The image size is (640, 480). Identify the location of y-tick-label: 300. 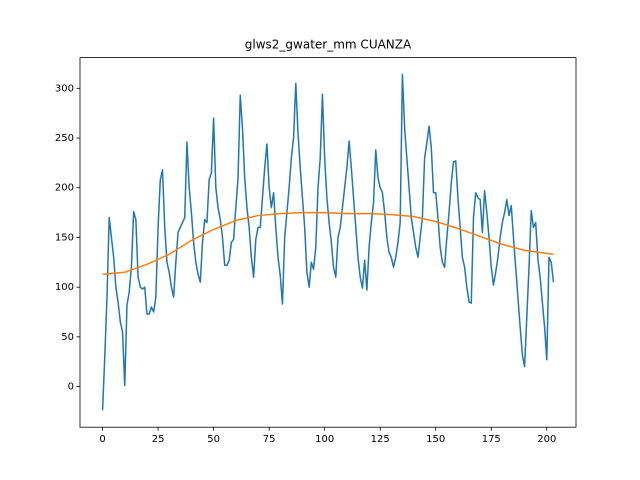
(64, 88).